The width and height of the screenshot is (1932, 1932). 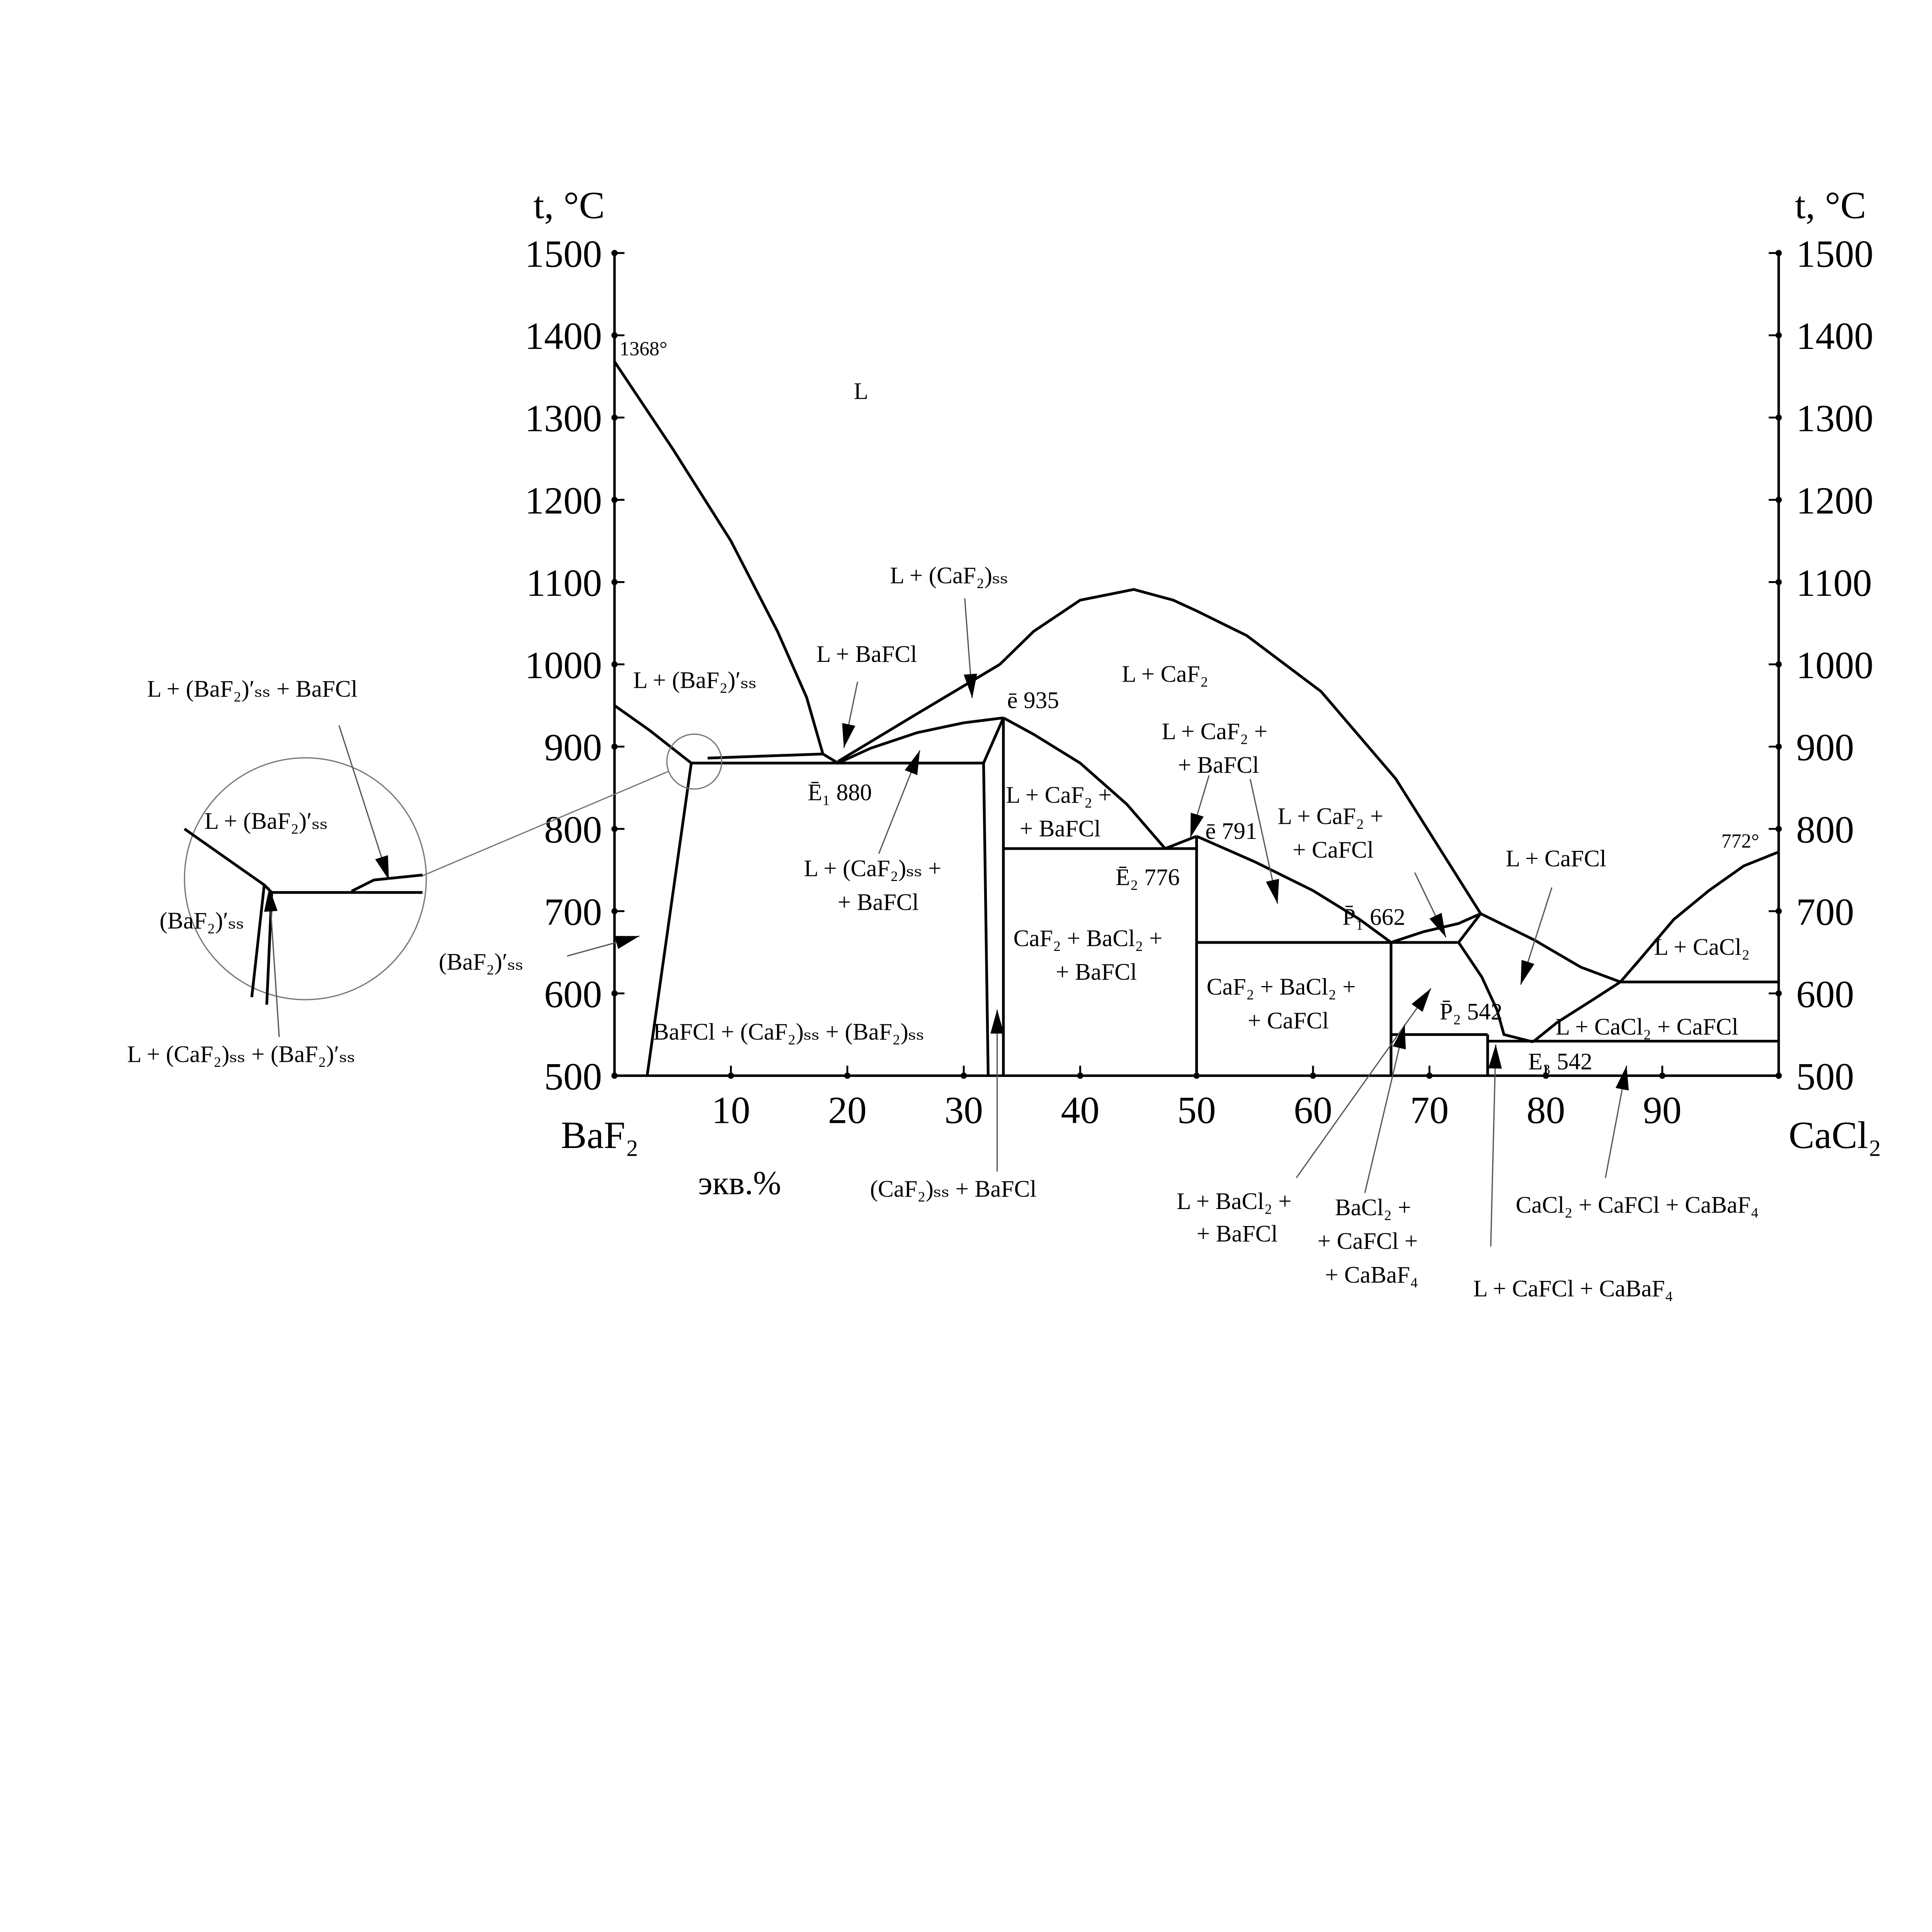 What do you see at coordinates (1825, 748) in the screenshot?
I see `y-tick-label-right: 900` at bounding box center [1825, 748].